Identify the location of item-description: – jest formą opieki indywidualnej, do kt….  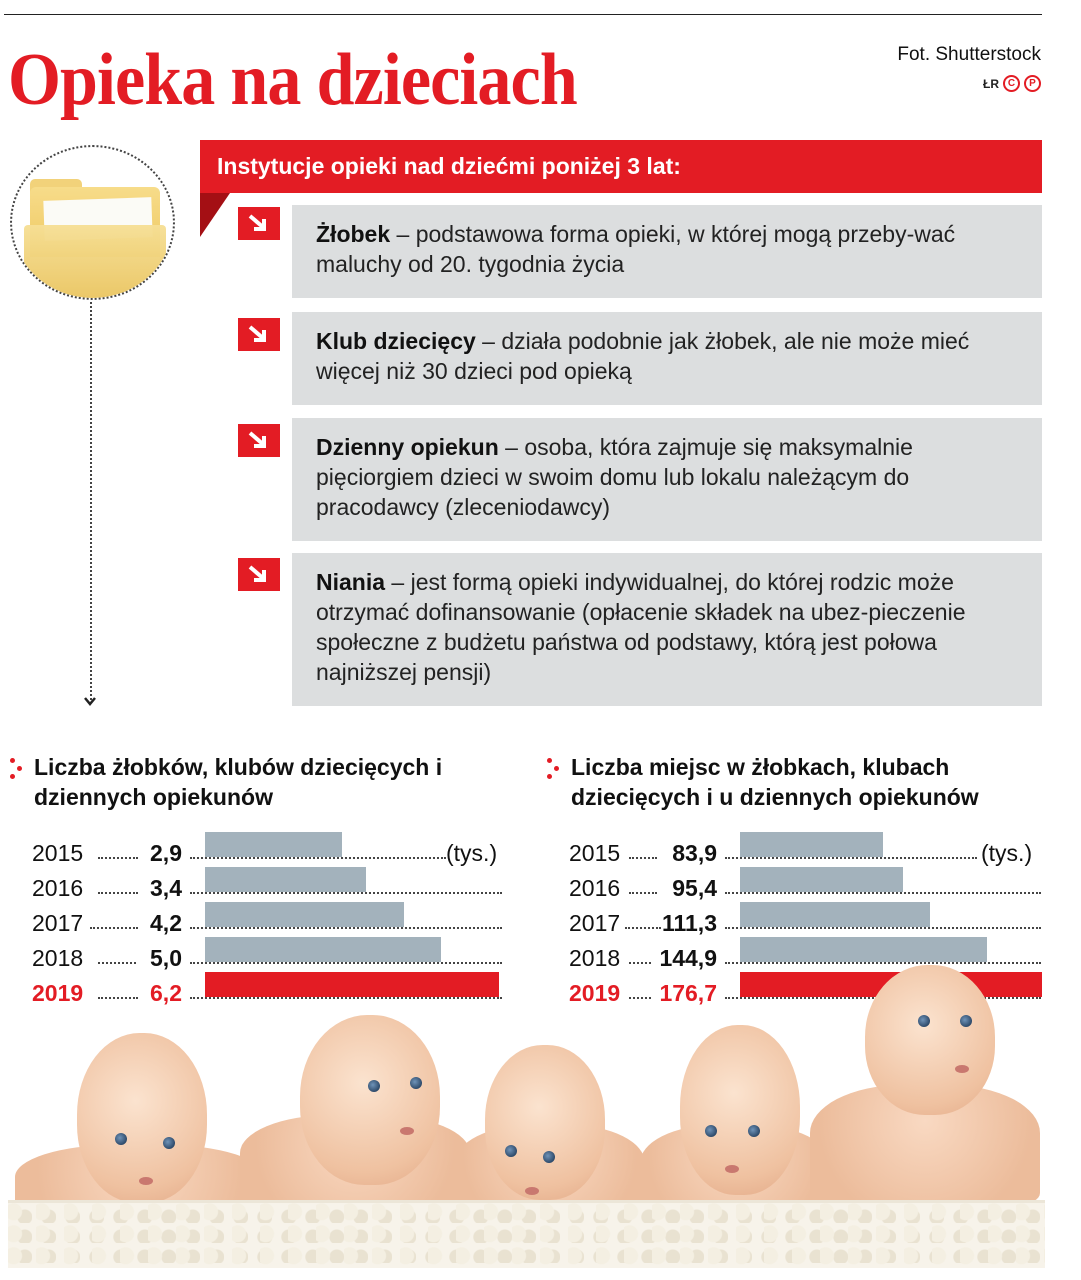
(641, 627).